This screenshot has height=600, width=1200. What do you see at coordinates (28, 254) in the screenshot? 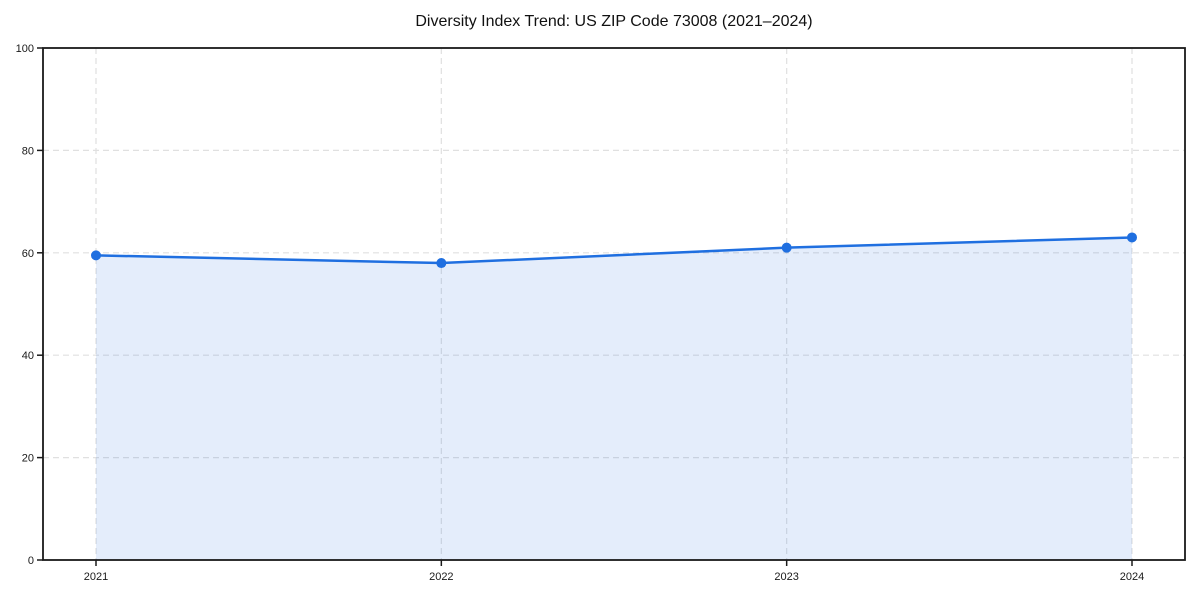
I see `y-tick-label: 60` at bounding box center [28, 254].